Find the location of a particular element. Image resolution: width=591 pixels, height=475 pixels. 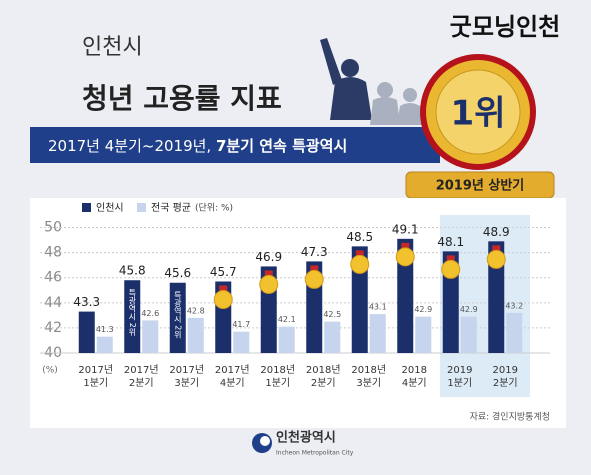

banner-text: 2017년 4분기~2019년, 7분기 연속 특광역시 is located at coordinates (197, 146).